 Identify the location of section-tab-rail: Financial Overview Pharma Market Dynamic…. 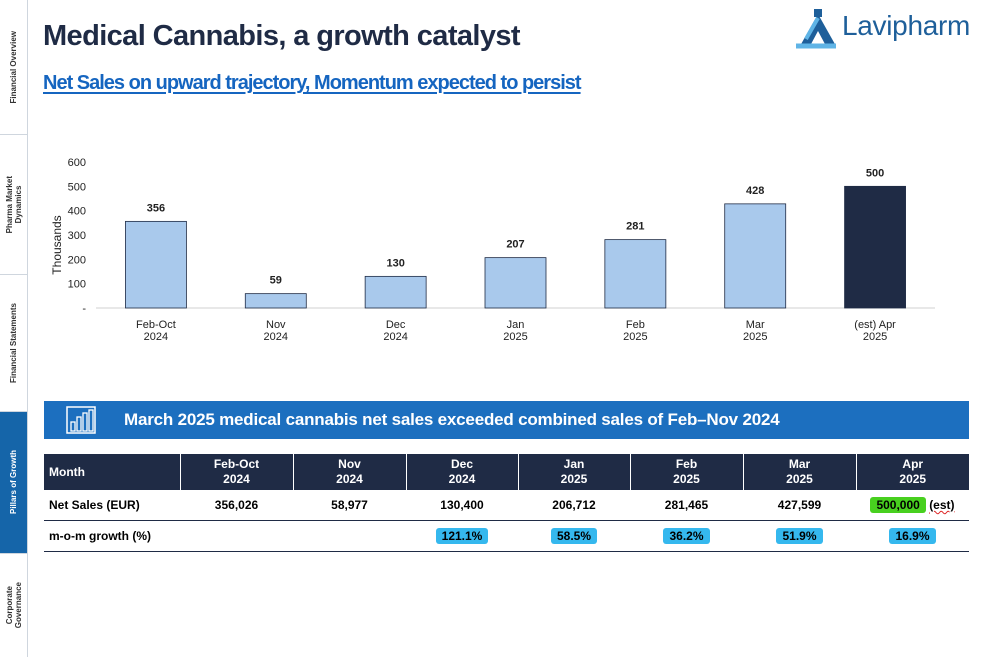
(14, 328).